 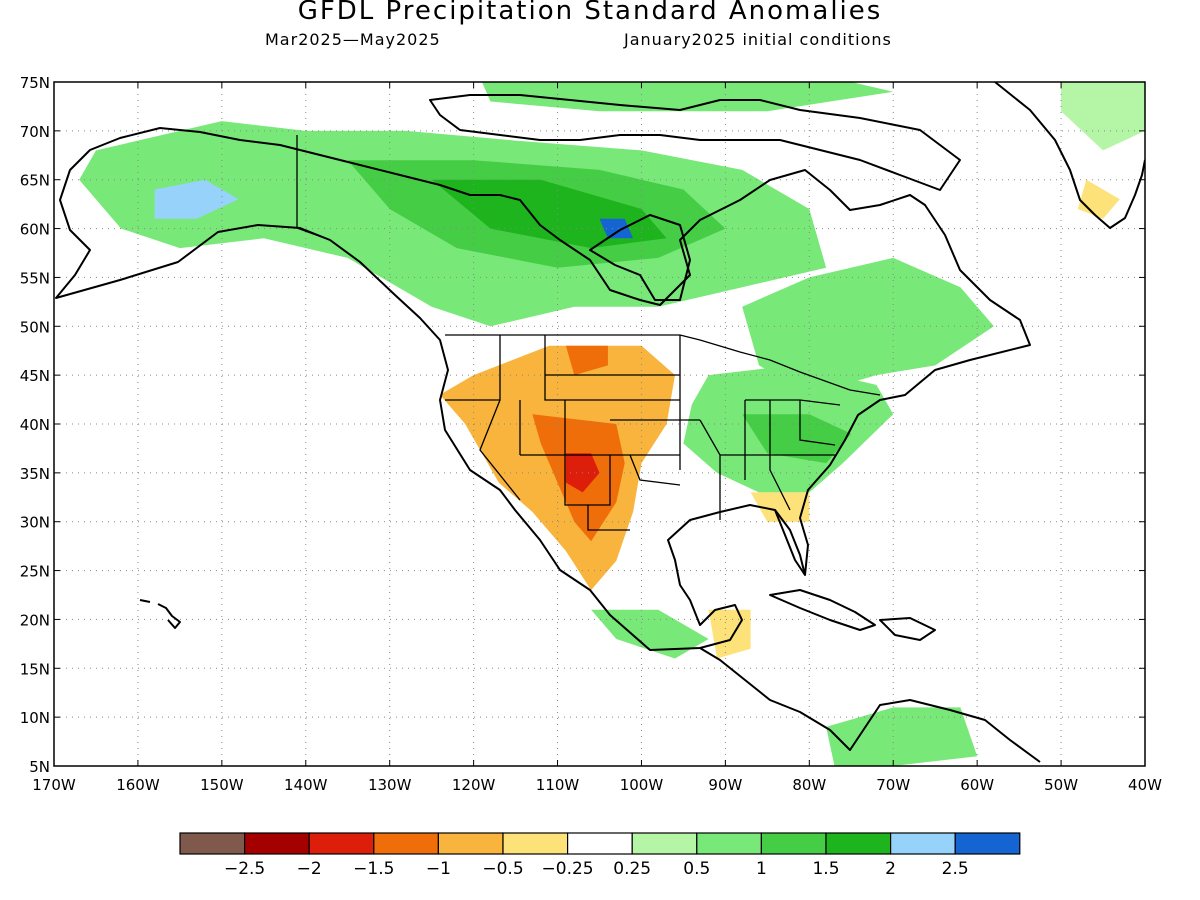 I want to click on greenland-coastline, so click(x=1069, y=155).